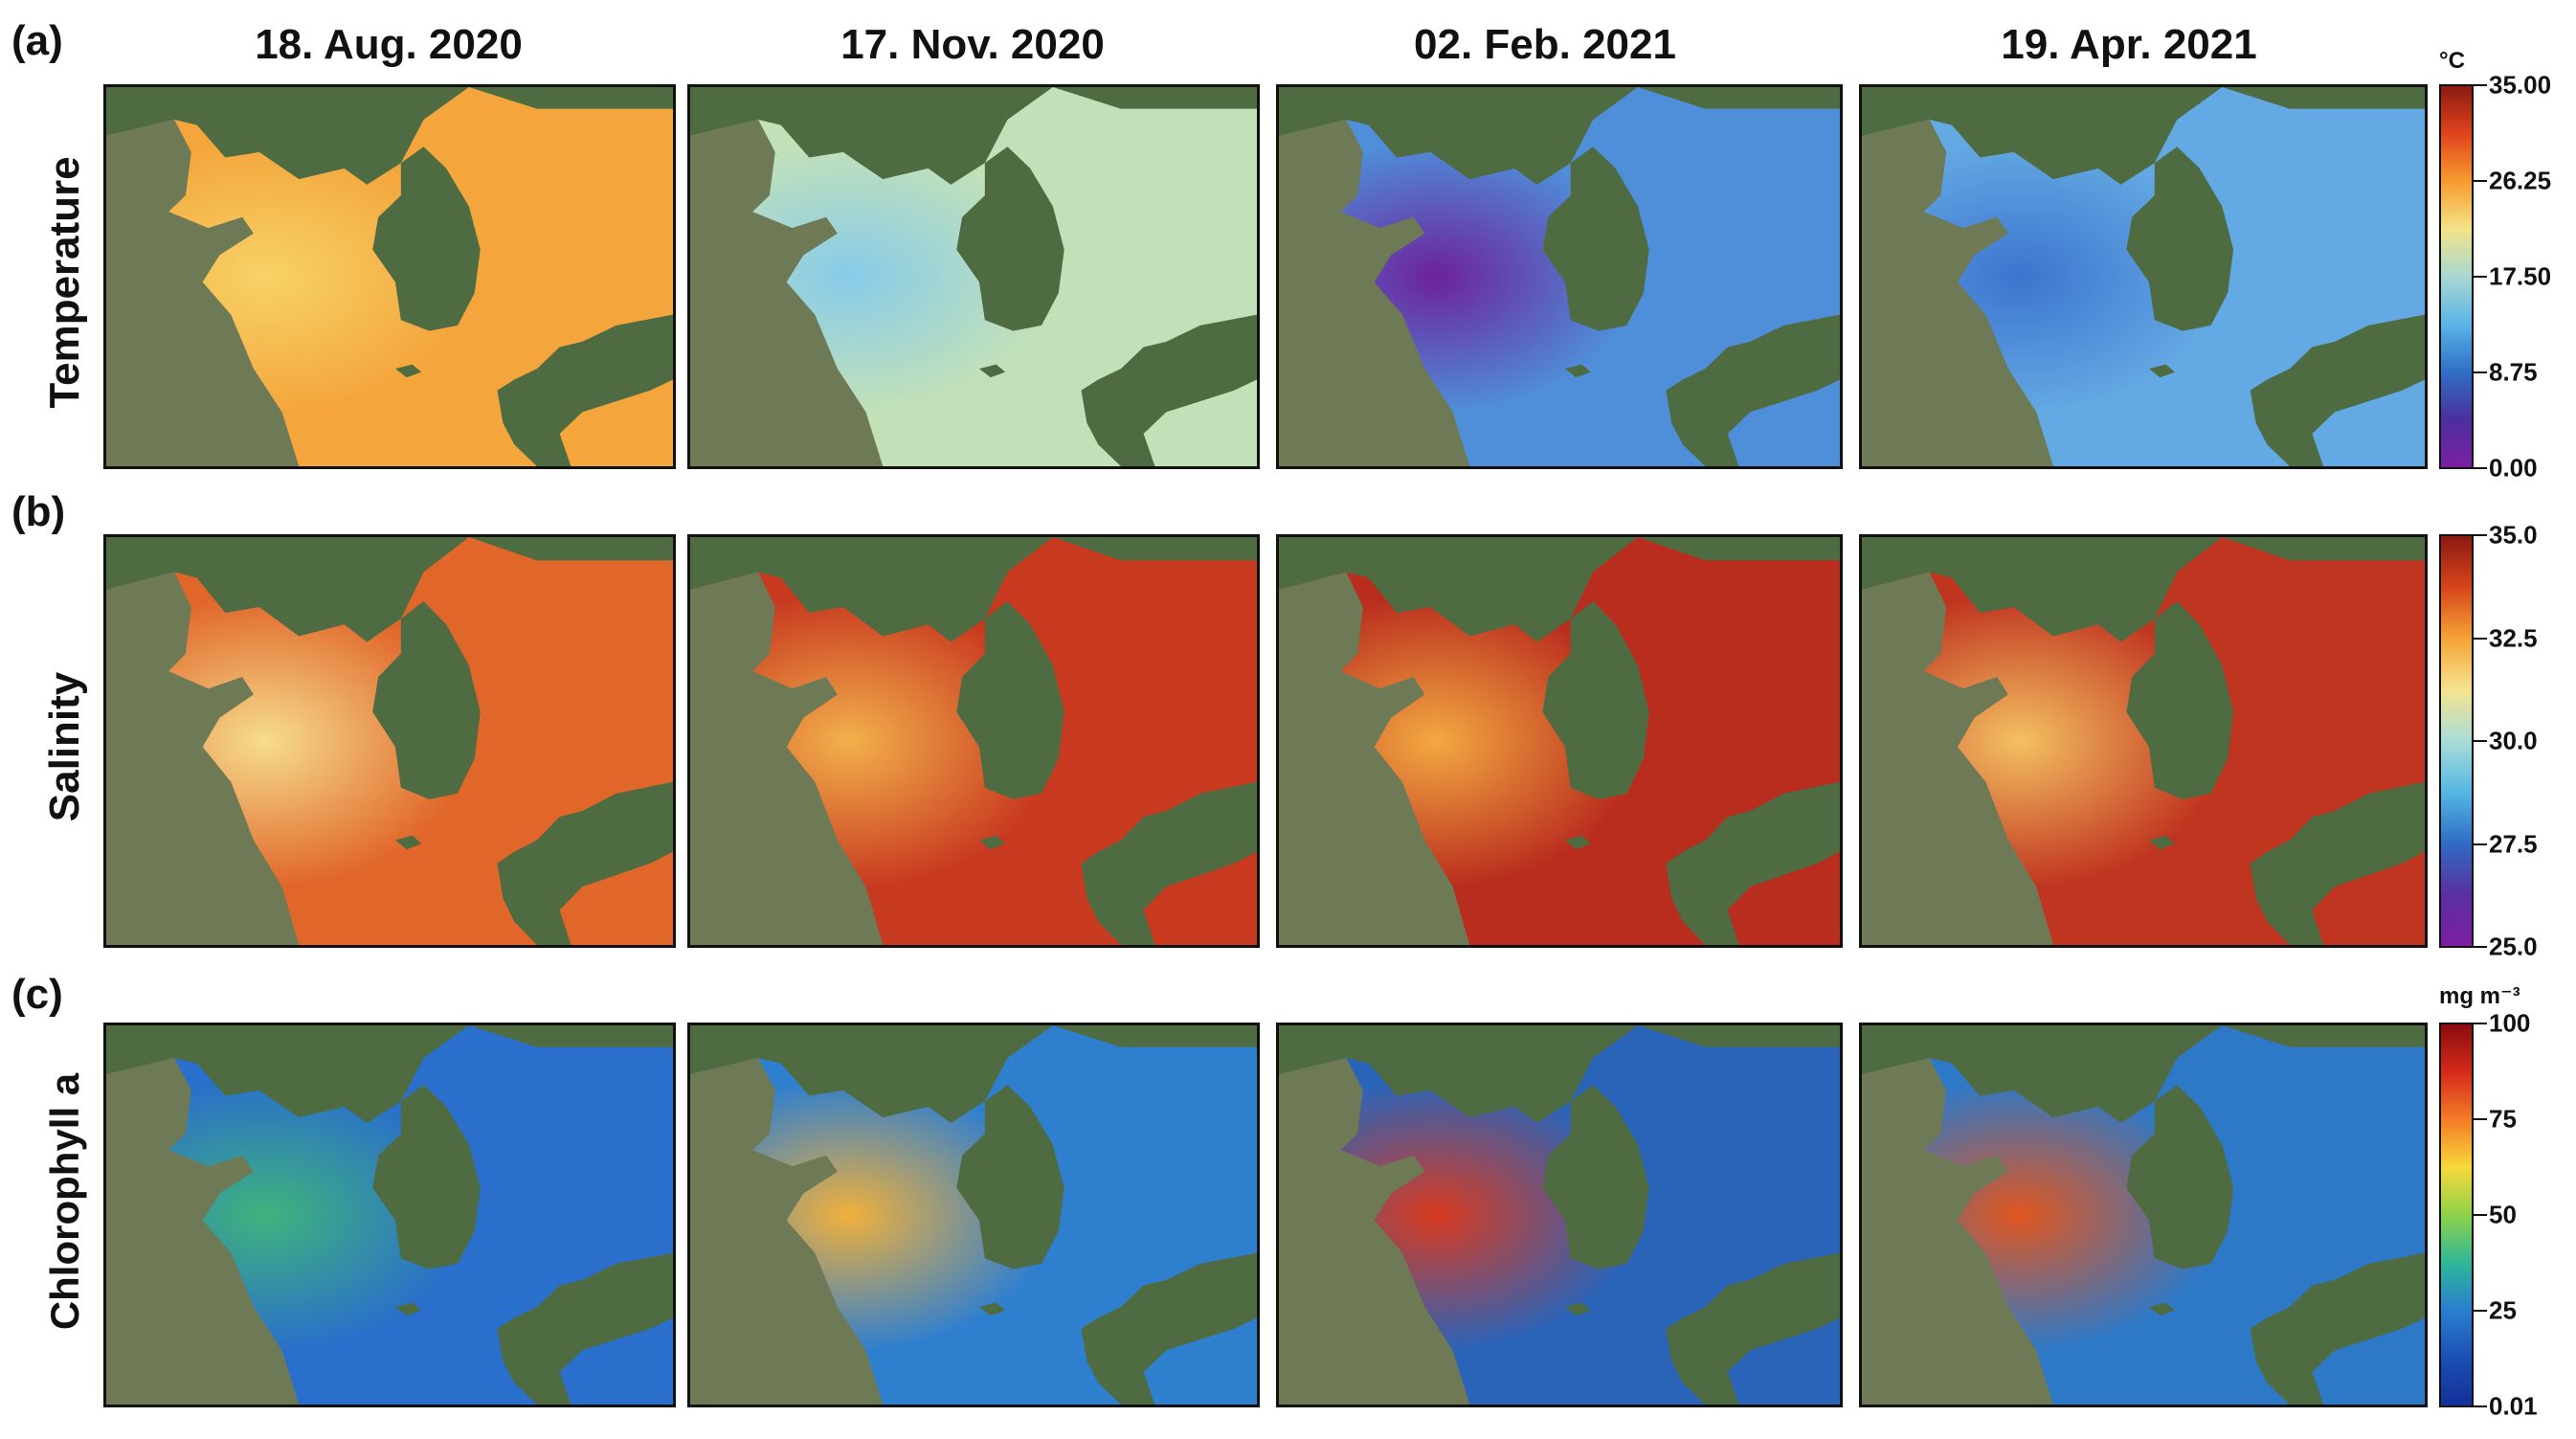 Image resolution: width=2576 pixels, height=1439 pixels. What do you see at coordinates (65, 282) in the screenshot?
I see `row-label-temperature: Temperature` at bounding box center [65, 282].